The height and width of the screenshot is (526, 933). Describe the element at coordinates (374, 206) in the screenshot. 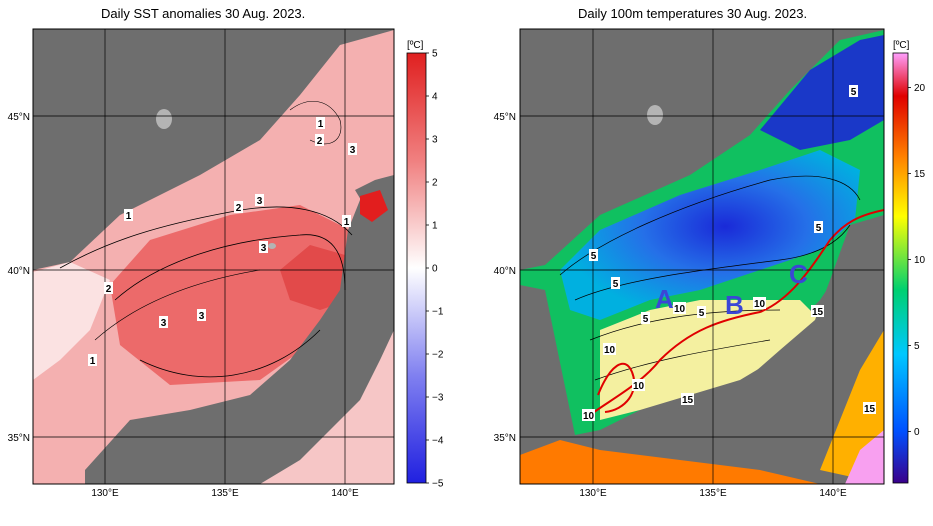

I see `left-warm-patch` at that location.